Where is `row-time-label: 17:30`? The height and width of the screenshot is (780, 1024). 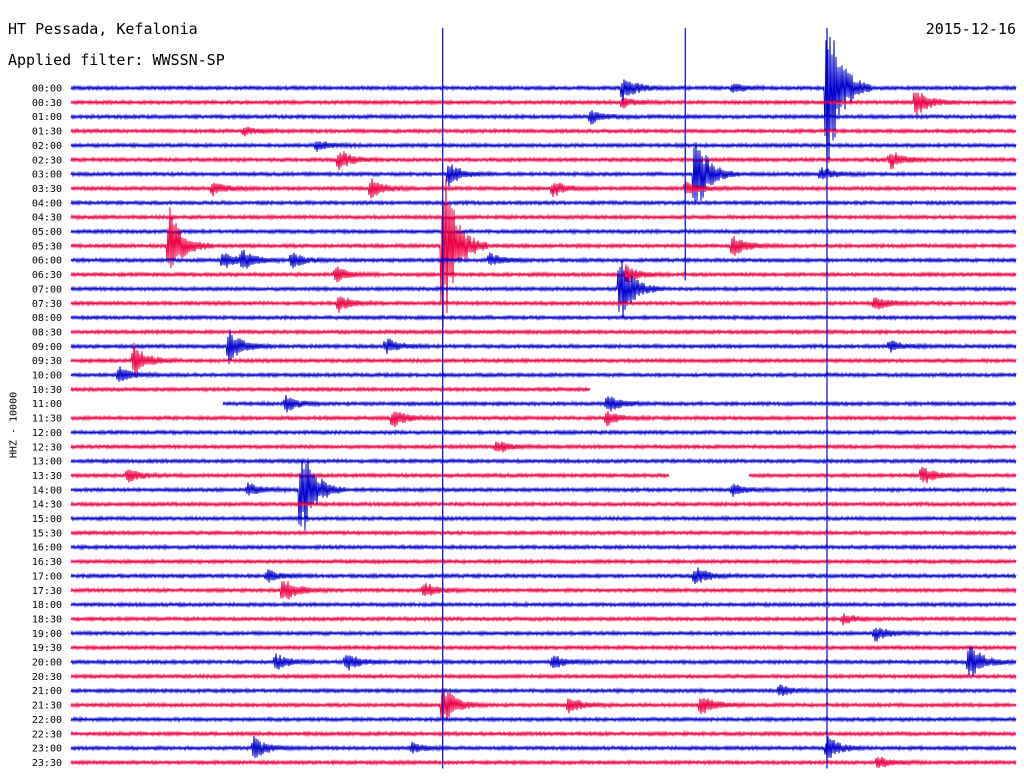
row-time-label: 17:30 is located at coordinates (47, 591).